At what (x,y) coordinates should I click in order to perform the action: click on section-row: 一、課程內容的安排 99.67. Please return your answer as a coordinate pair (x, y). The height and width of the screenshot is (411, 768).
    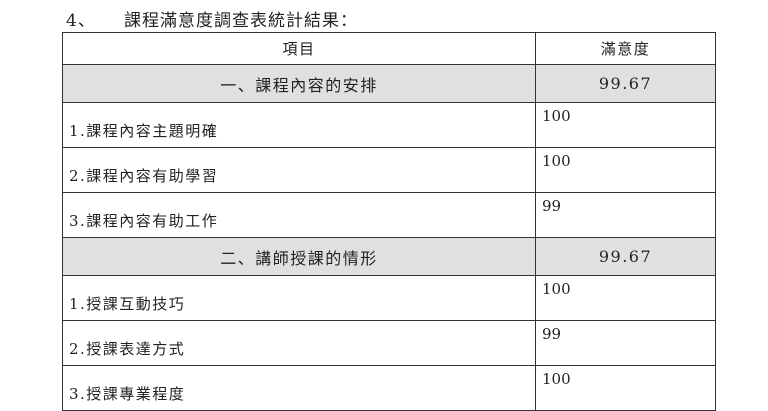
    Looking at the image, I should click on (389, 83).